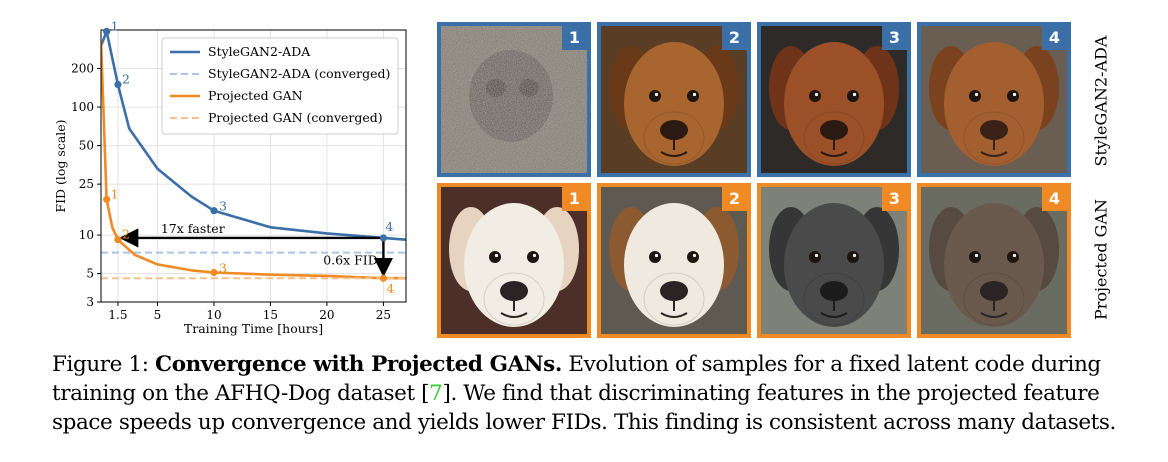  I want to click on row-label-projected: Projected GAN, so click(1101, 259).